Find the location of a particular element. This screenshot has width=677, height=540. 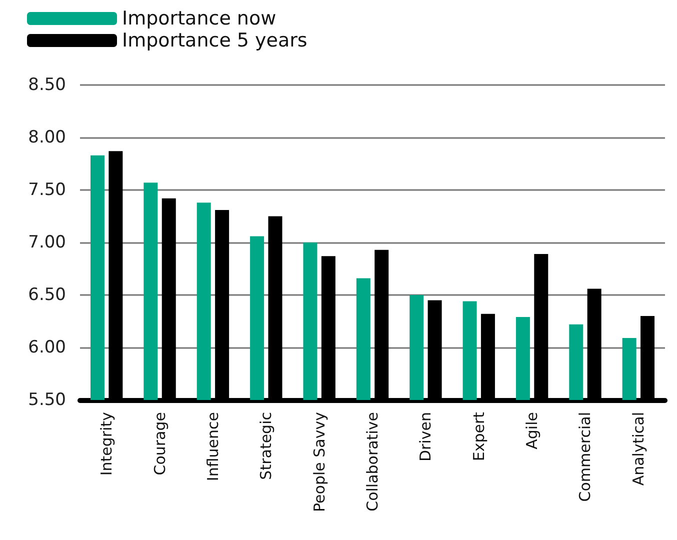

x-tick-label: Commercial is located at coordinates (585, 457).